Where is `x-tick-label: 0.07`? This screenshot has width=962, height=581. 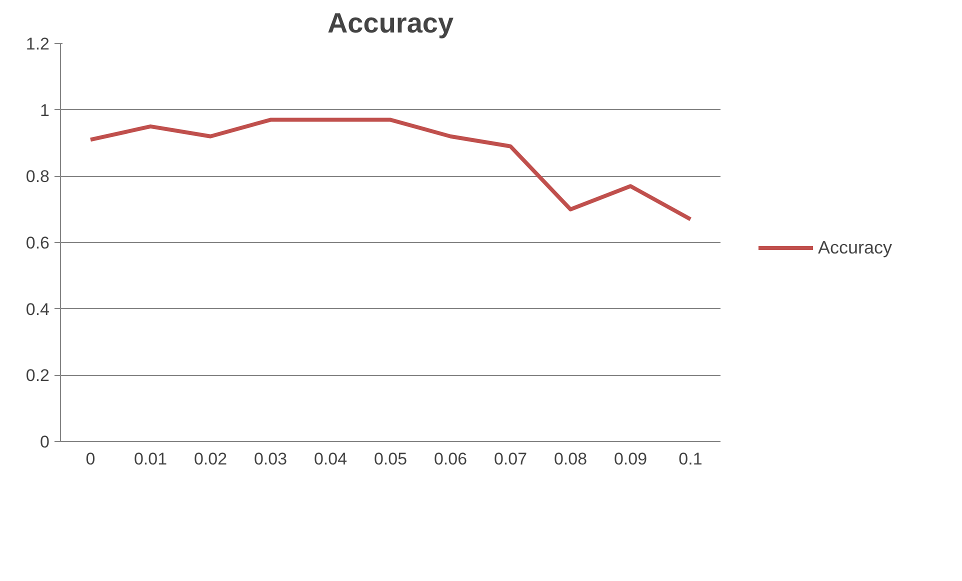
x-tick-label: 0.07 is located at coordinates (511, 459).